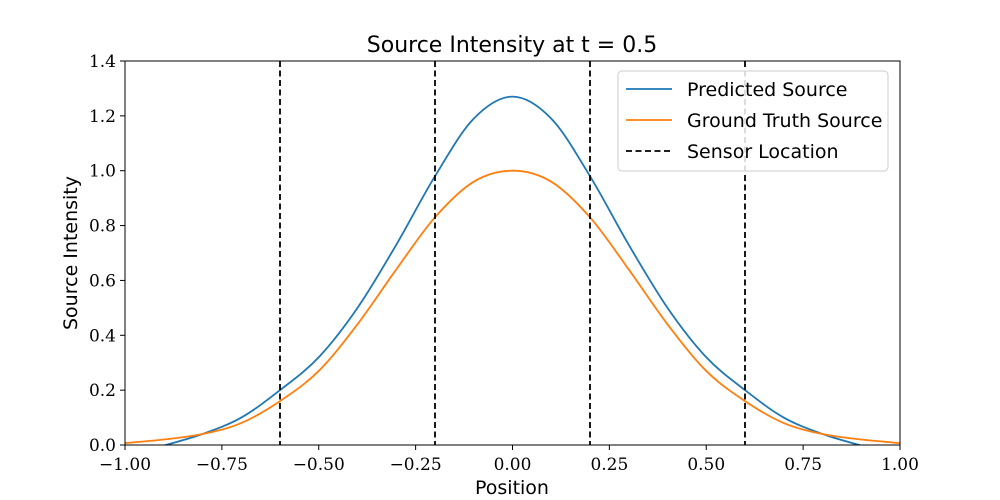 Image resolution: width=1000 pixels, height=500 pixels. What do you see at coordinates (102, 281) in the screenshot?
I see `y-tick-label: 0.6` at bounding box center [102, 281].